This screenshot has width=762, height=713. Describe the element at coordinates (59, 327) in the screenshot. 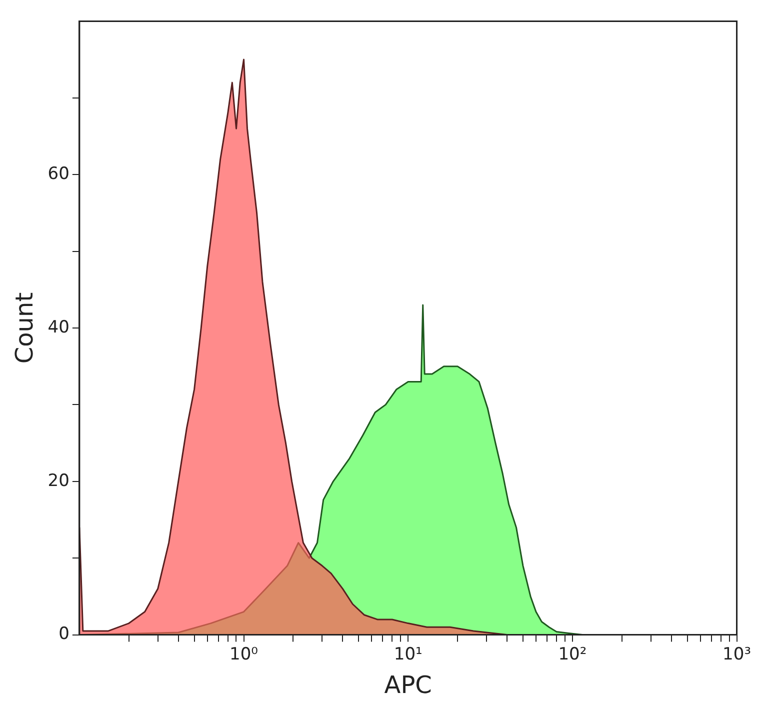

I see `y-tick-label: 40` at that location.